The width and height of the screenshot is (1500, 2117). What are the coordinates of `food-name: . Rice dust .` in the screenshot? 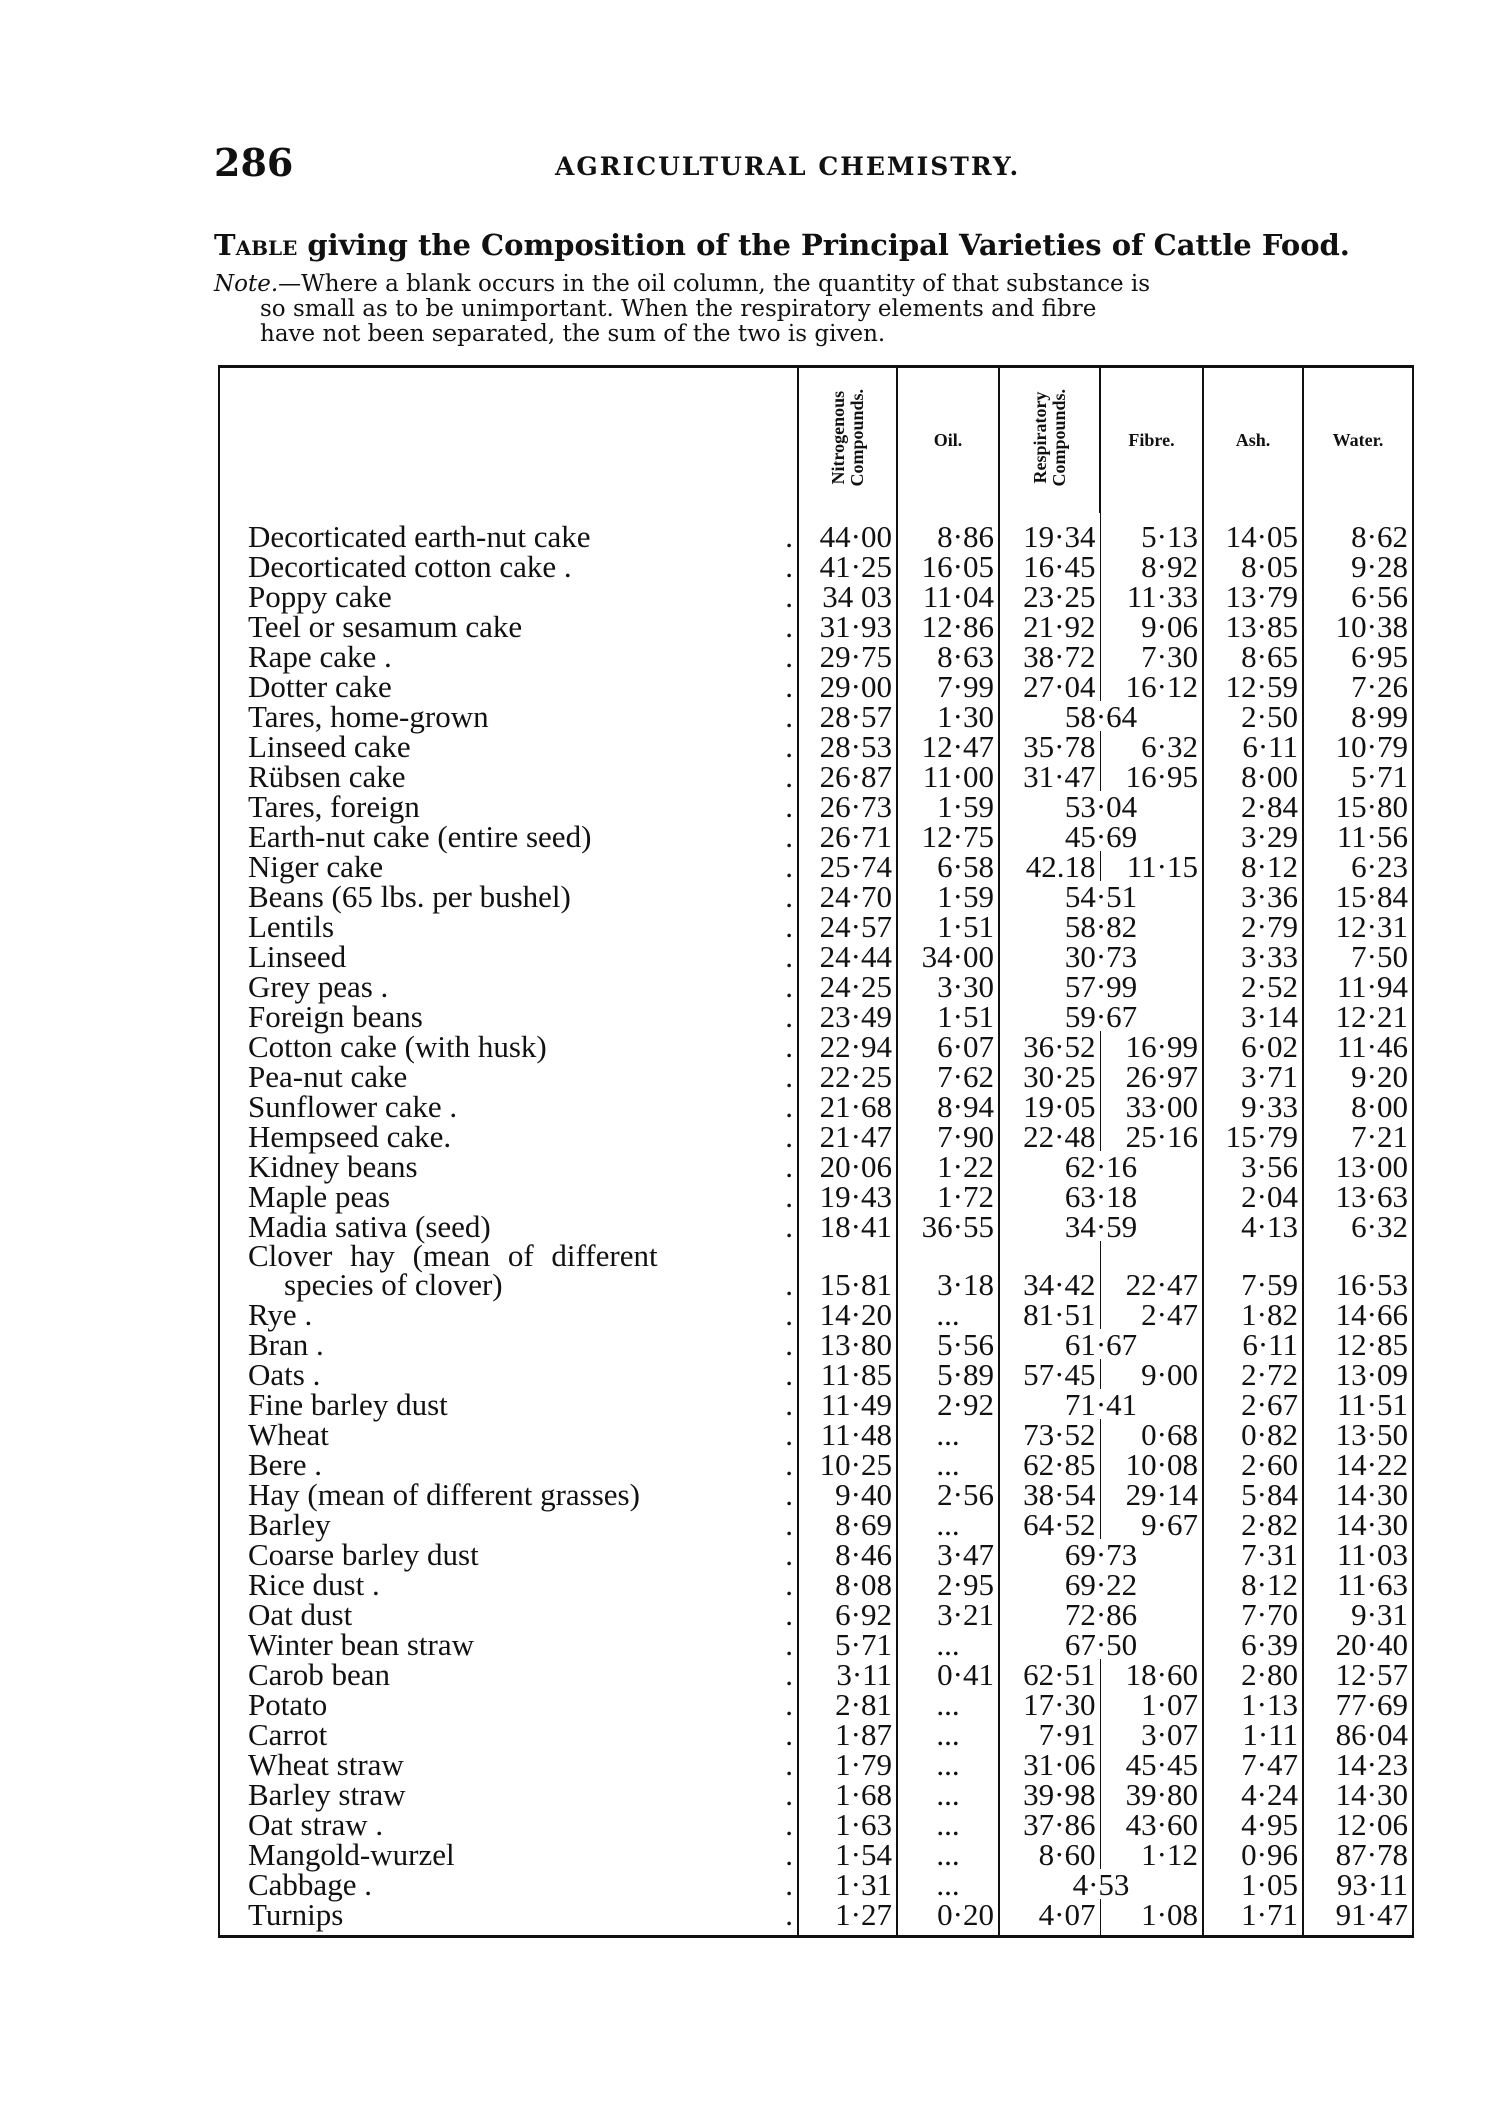 It's located at (508, 1584).